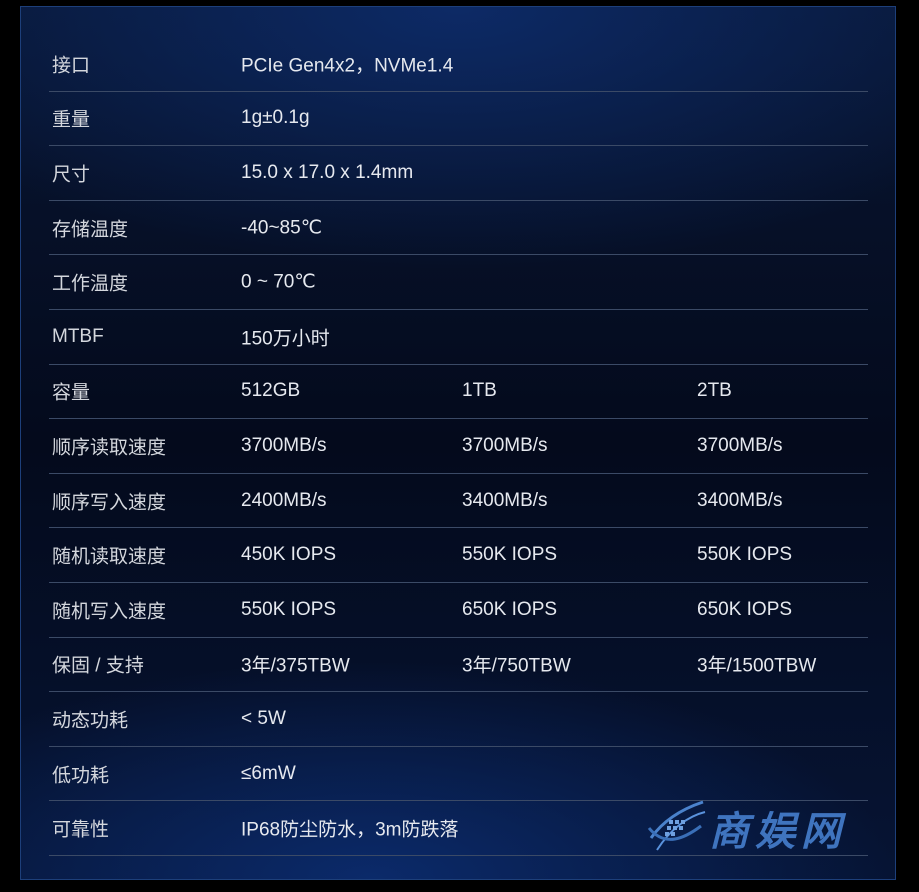 The image size is (919, 892). What do you see at coordinates (90, 284) in the screenshot?
I see `spec-label: 工作温度` at bounding box center [90, 284].